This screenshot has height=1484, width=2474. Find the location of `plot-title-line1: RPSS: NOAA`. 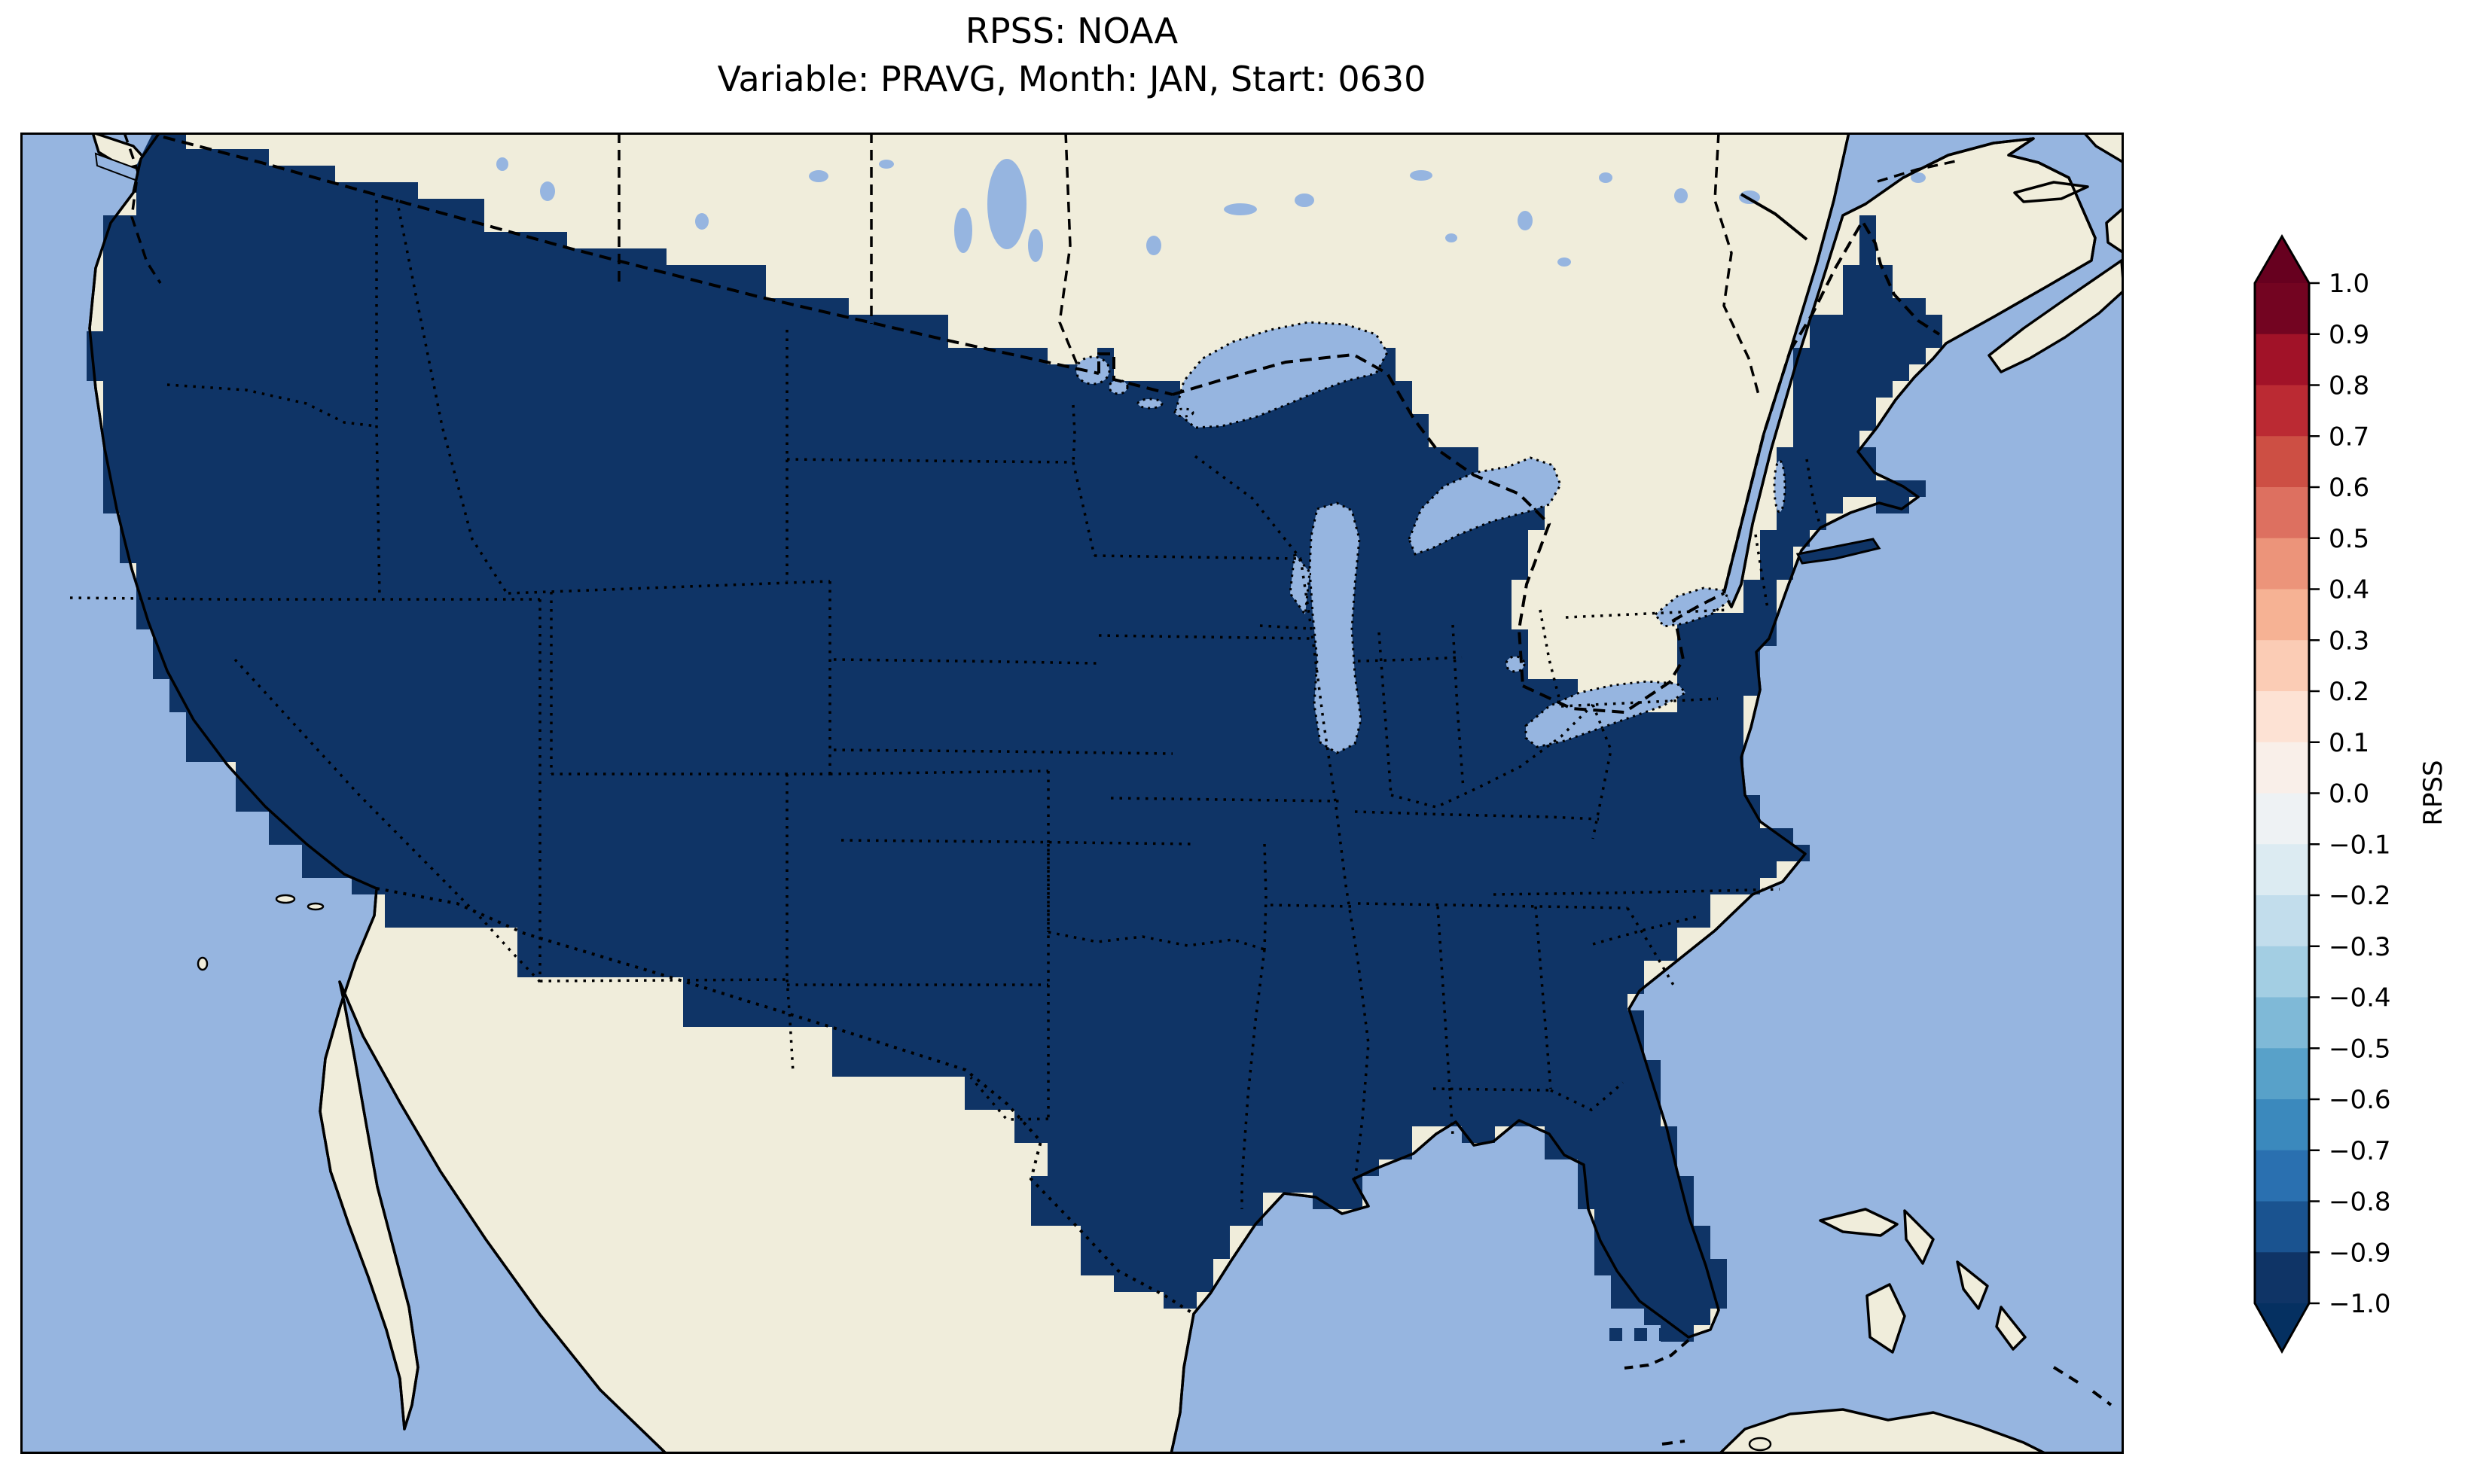

plot-title-line1: RPSS: NOAA is located at coordinates (1072, 31).